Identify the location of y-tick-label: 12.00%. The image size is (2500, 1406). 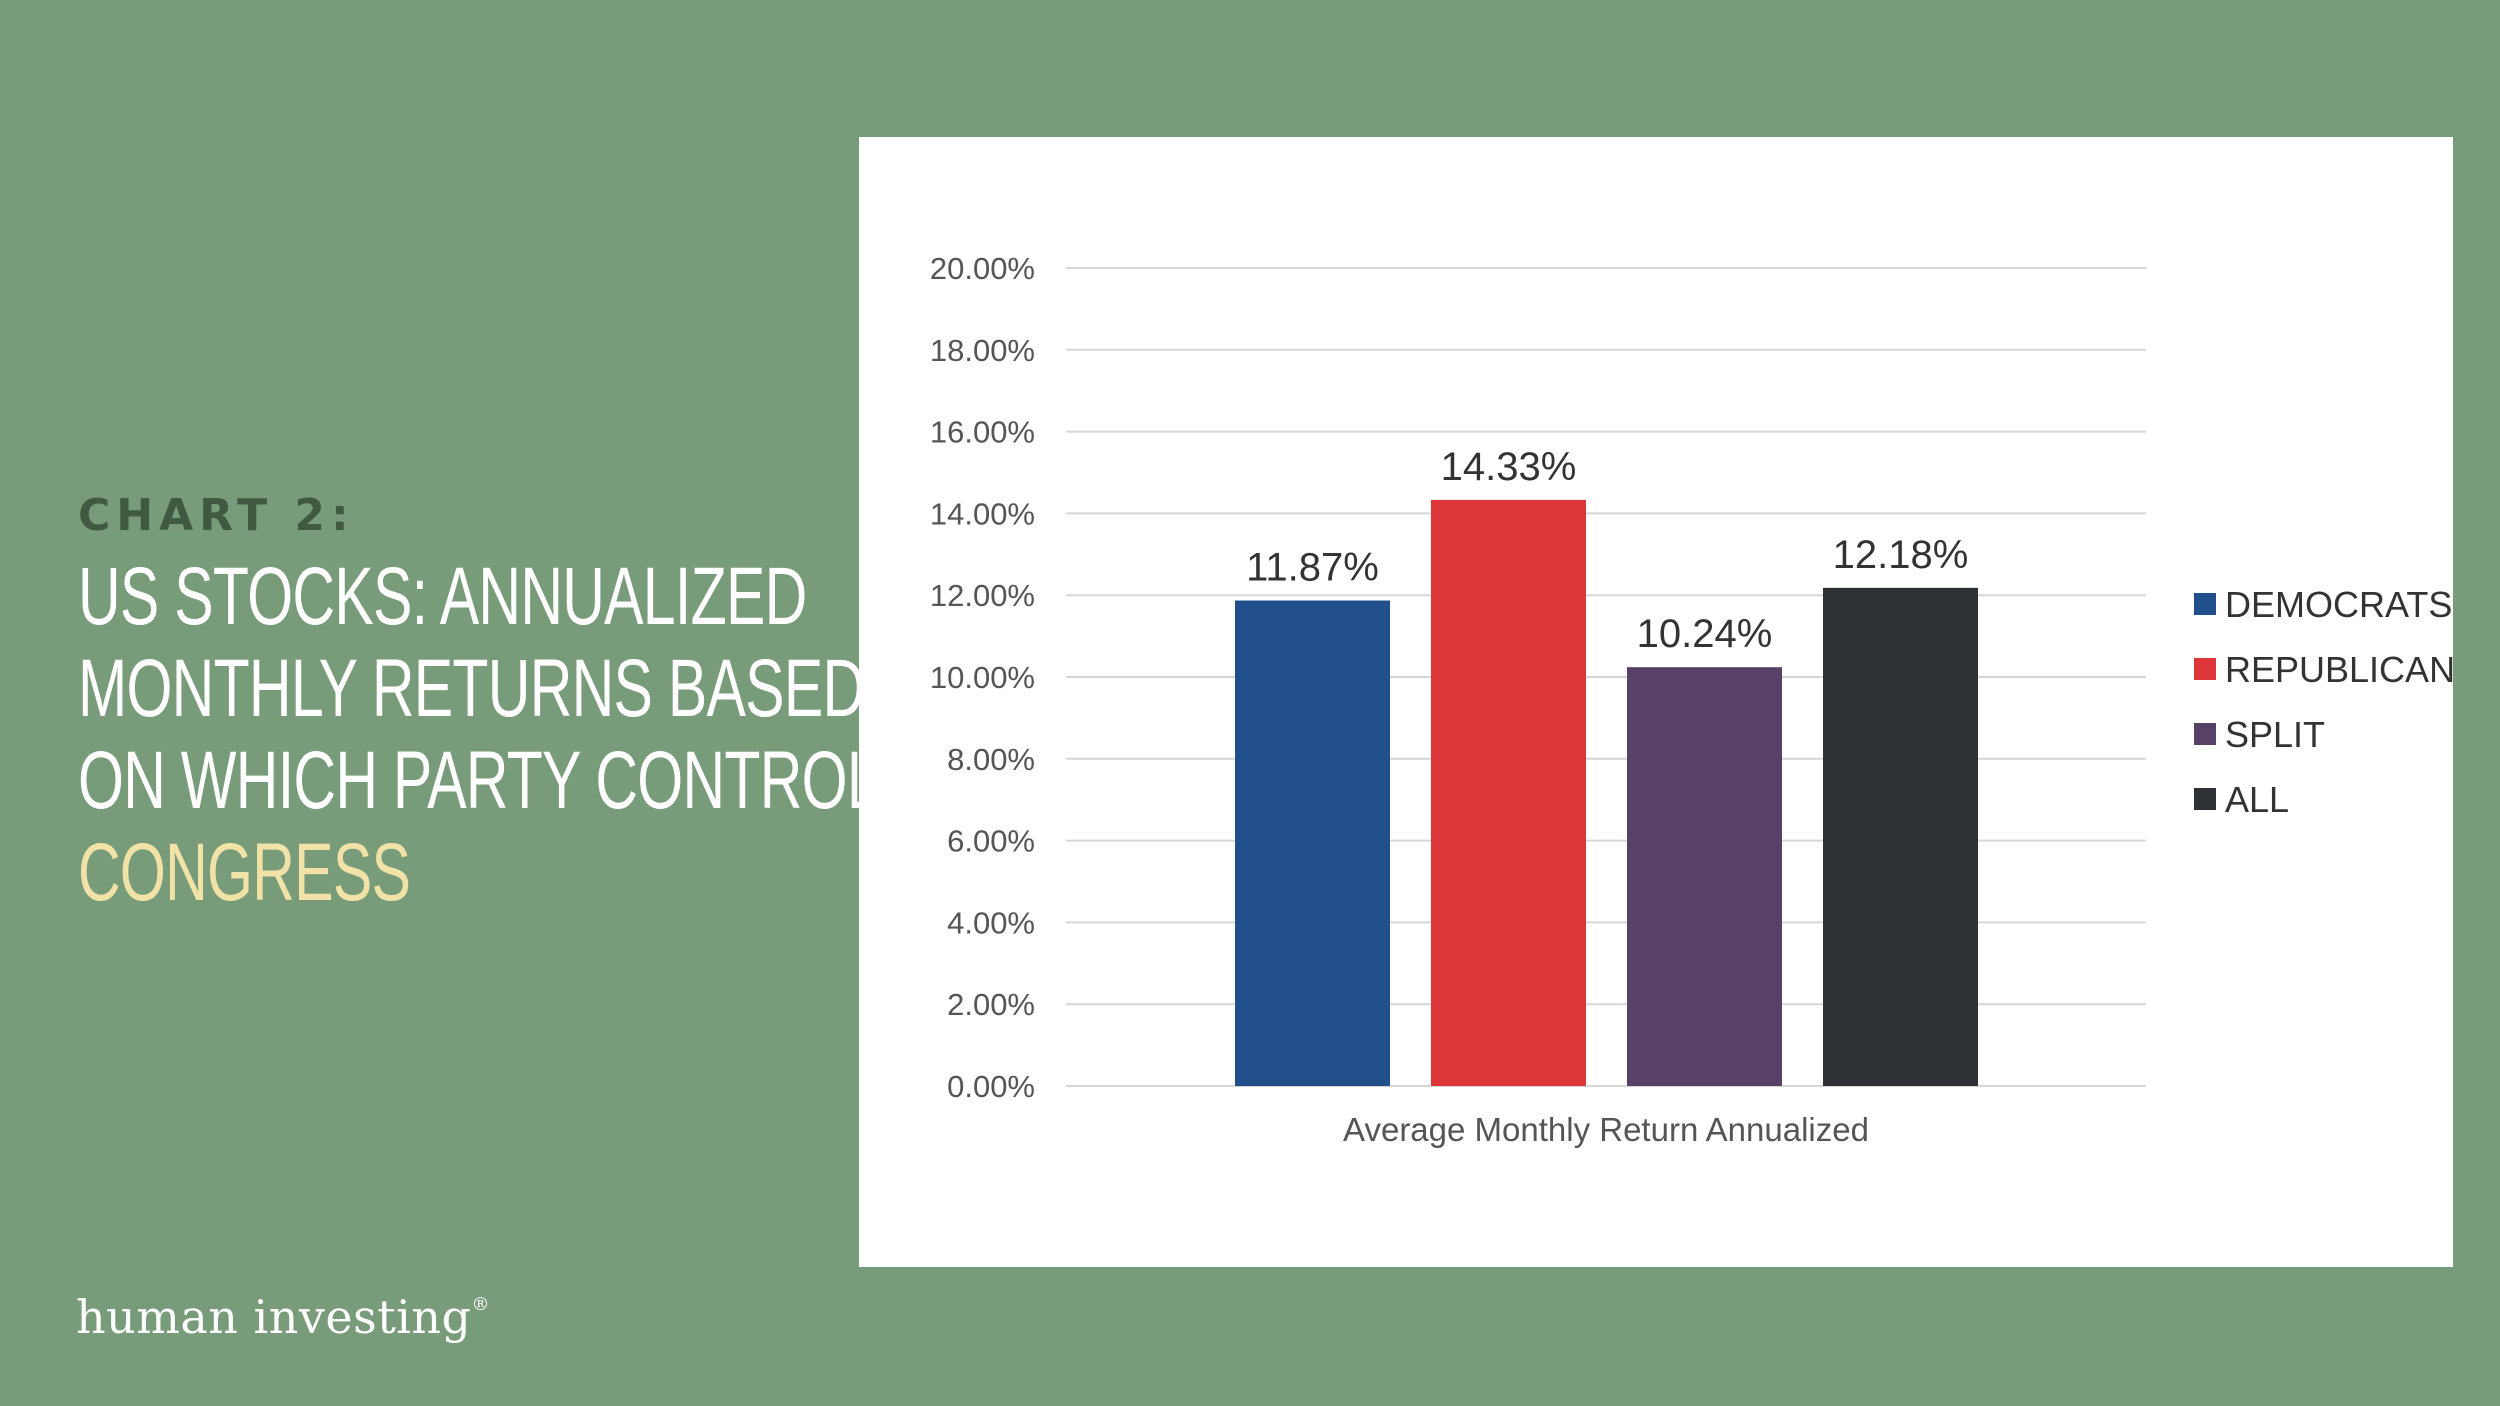
(982, 595).